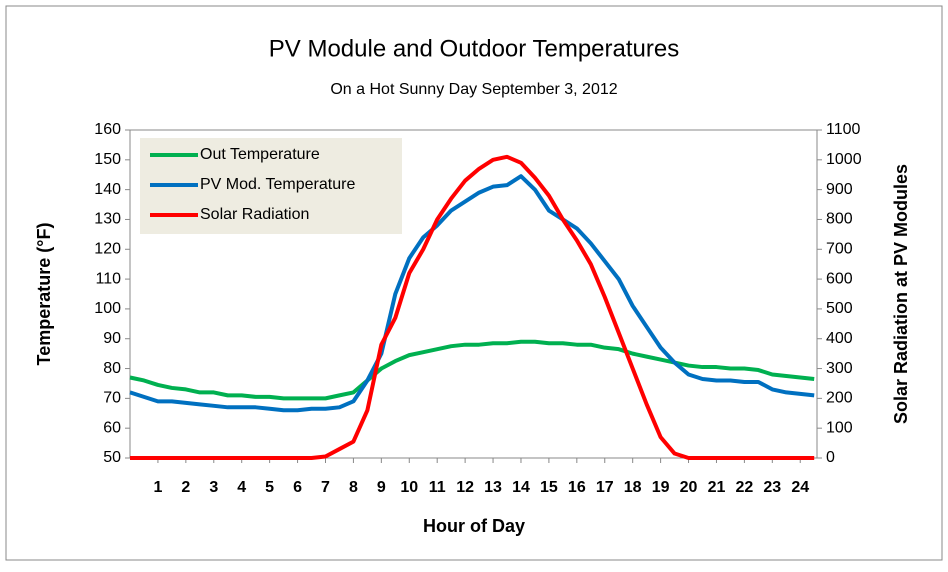 The height and width of the screenshot is (572, 948). What do you see at coordinates (549, 487) in the screenshot?
I see `x-tick-label: 15` at bounding box center [549, 487].